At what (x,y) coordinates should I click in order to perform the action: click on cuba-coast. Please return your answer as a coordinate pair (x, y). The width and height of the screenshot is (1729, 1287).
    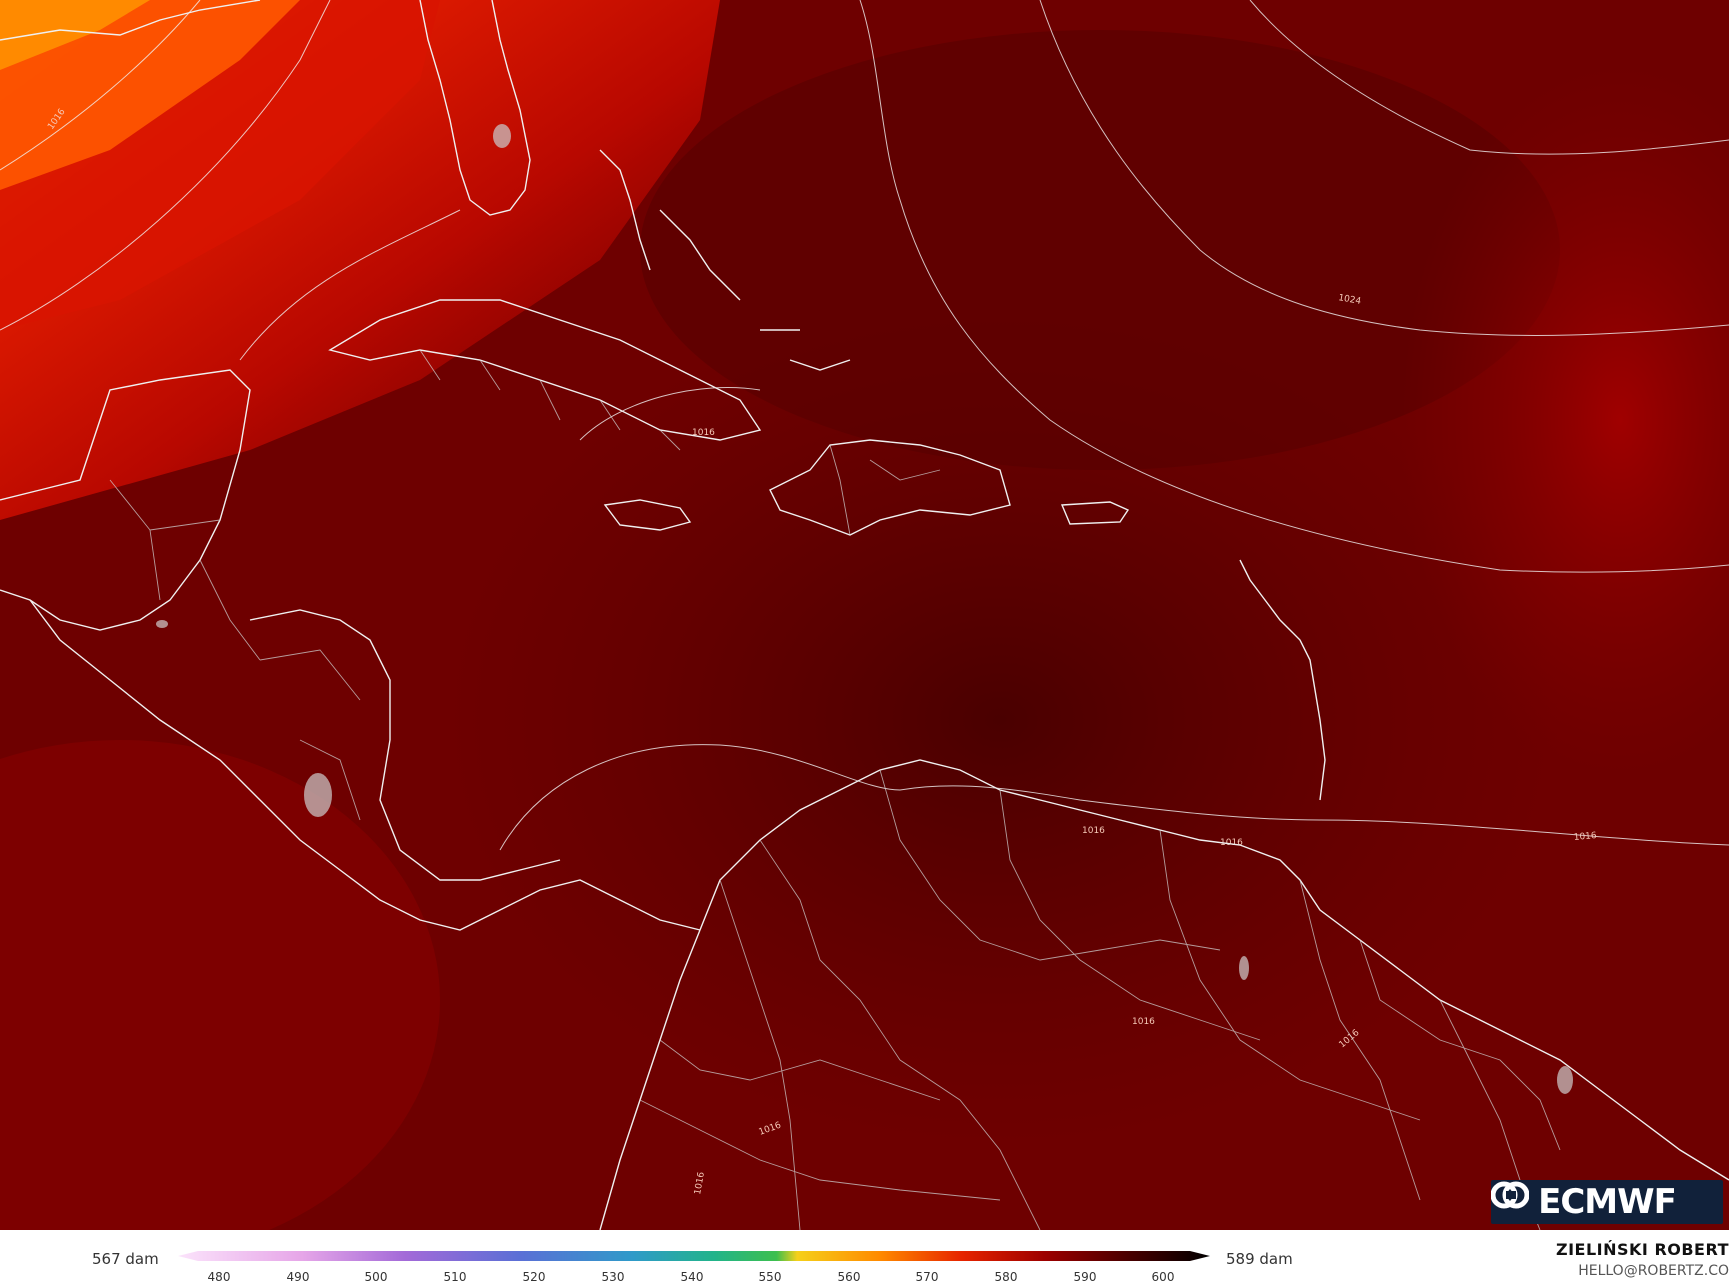
    Looking at the image, I should click on (545, 370).